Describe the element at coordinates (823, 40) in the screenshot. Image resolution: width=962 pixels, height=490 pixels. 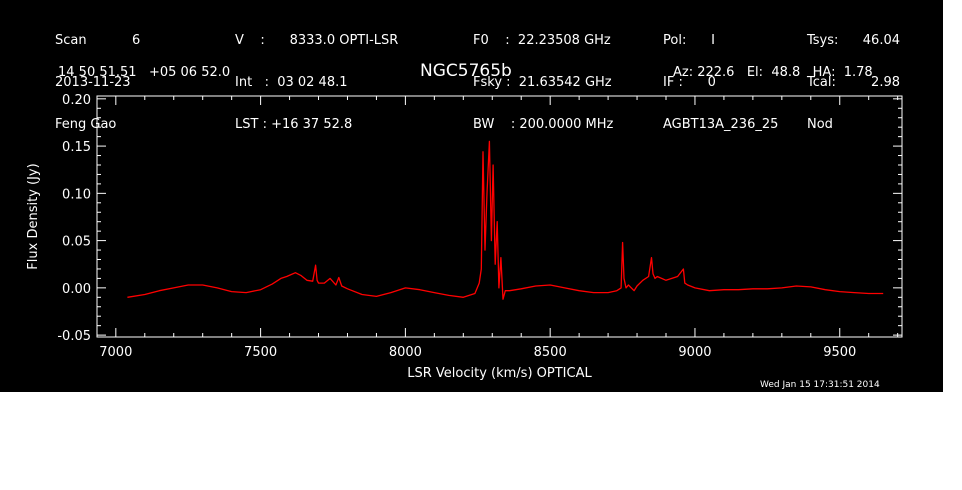
I see `tsys-label: Tsys:` at that location.